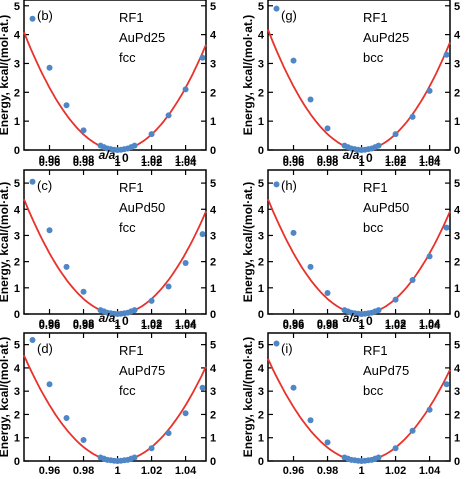  Describe the element at coordinates (213, 315) in the screenshot. I see `panel-c-ytick-label-right: 0` at that location.